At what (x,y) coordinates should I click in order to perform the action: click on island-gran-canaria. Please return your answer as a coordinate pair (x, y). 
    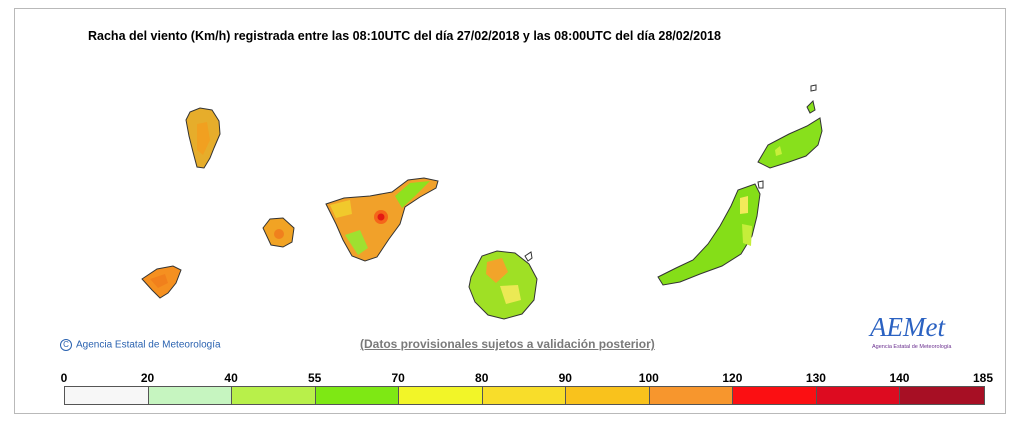
    Looking at the image, I should click on (503, 285).